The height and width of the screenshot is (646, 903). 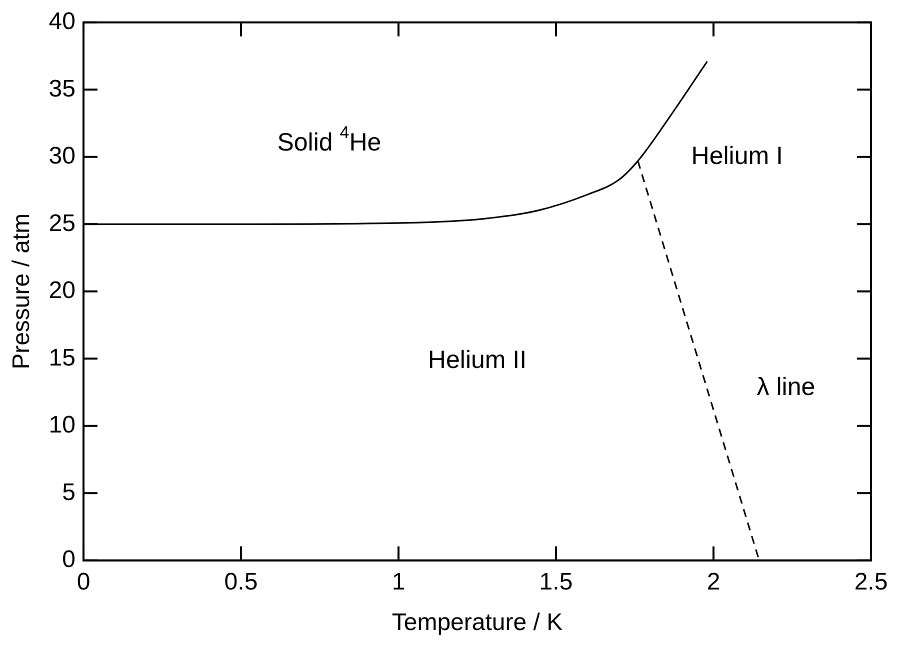 I want to click on annotation: Helium I, so click(x=737, y=156).